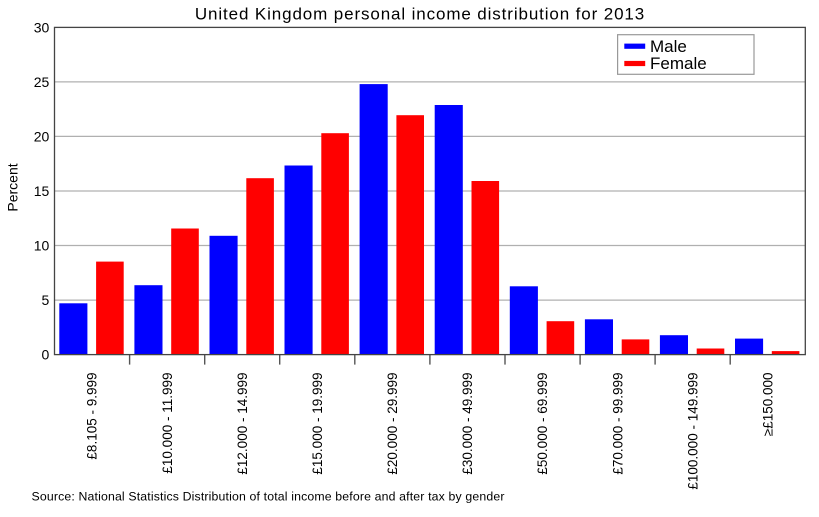 The image size is (819, 517). Describe the element at coordinates (392, 424) in the screenshot. I see `svg-text: £20.000 - 29.999` at that location.